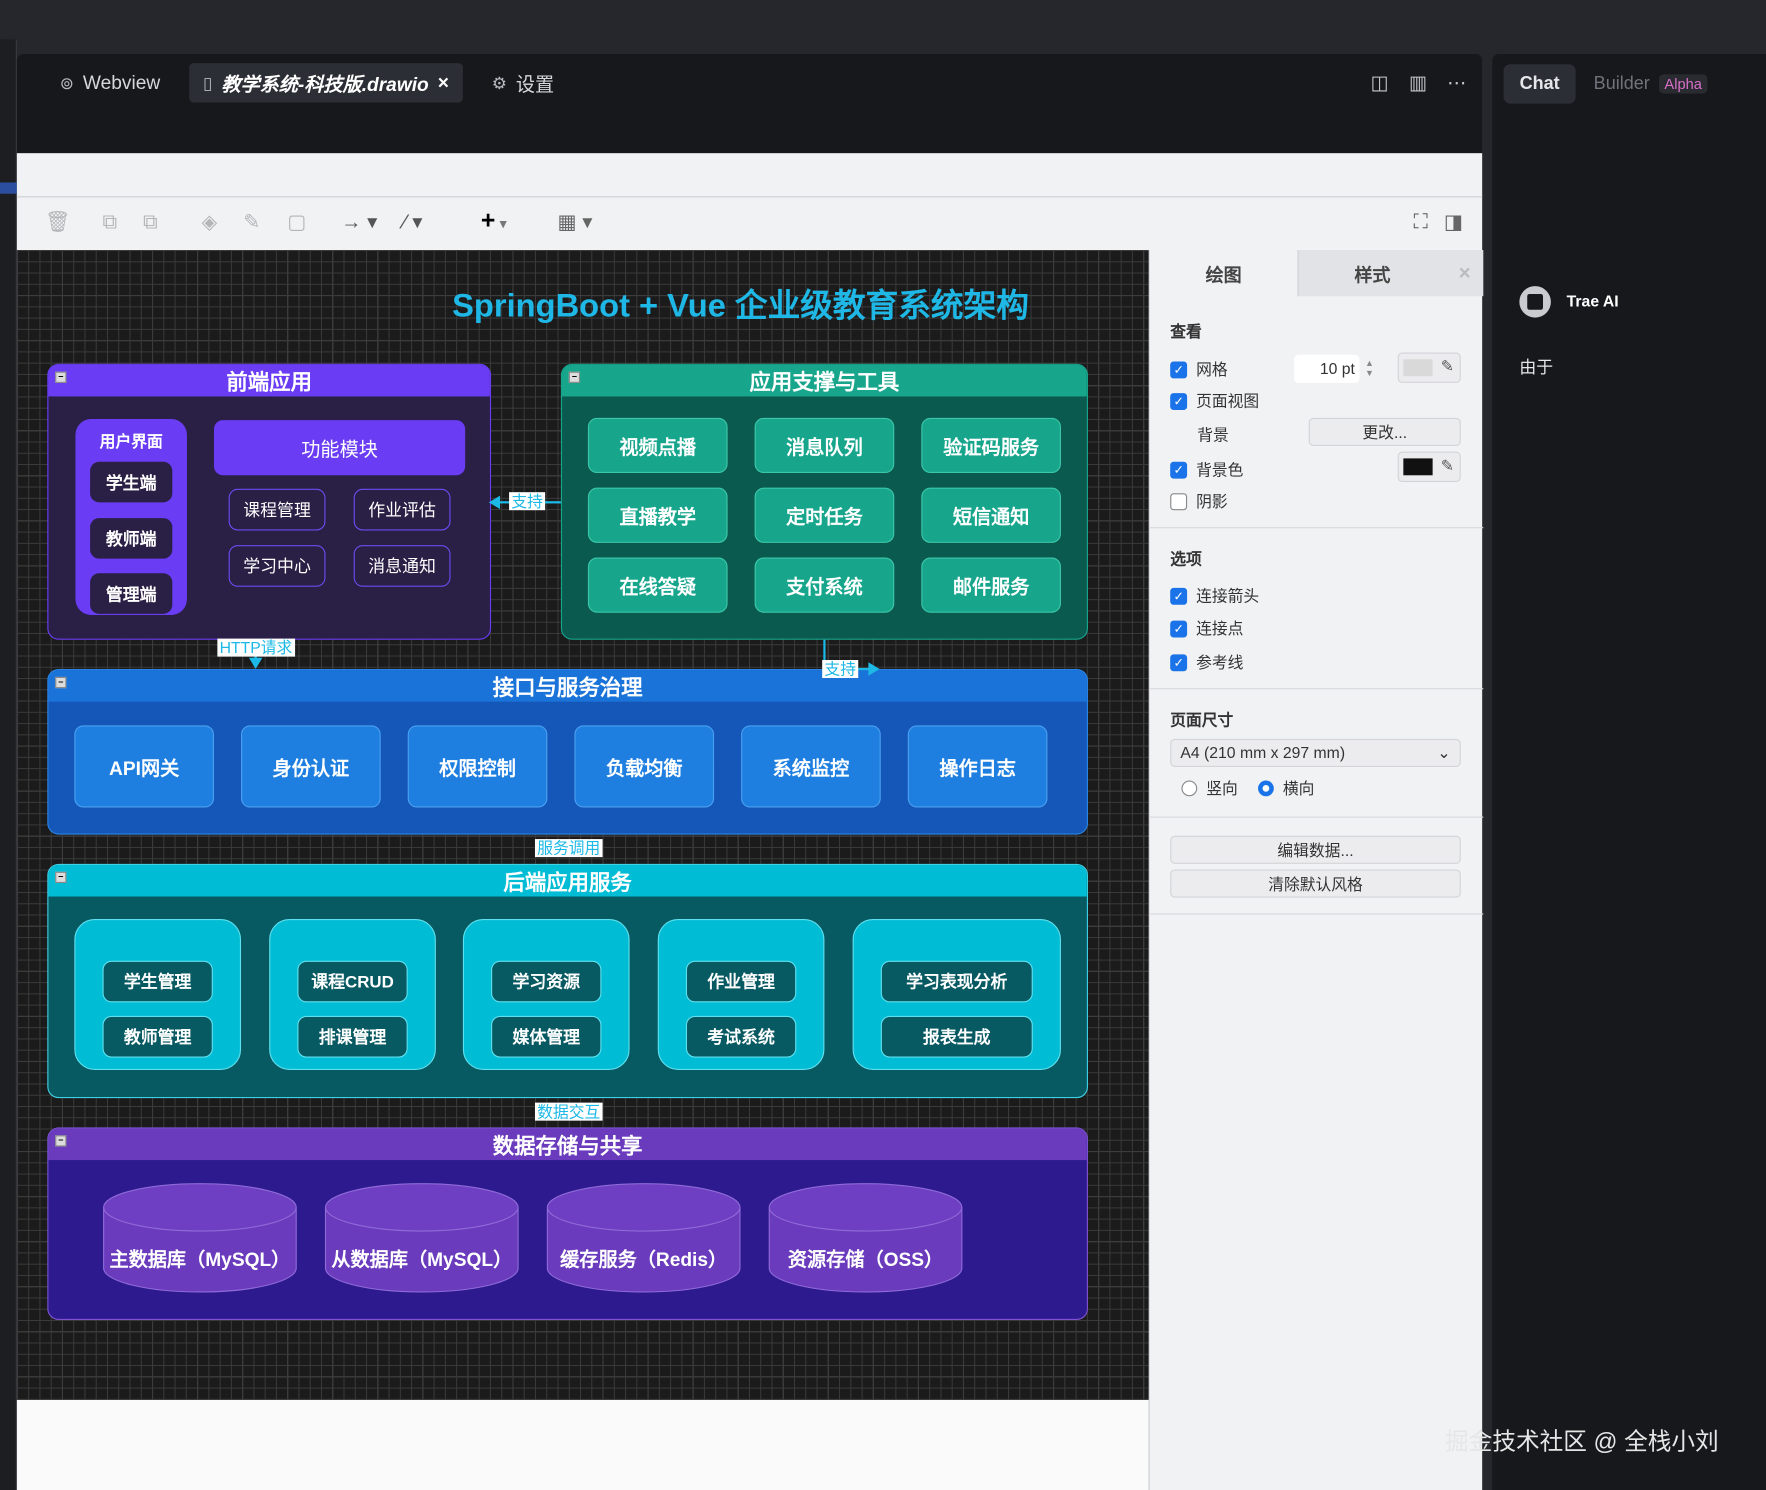 The width and height of the screenshot is (1766, 1490). Describe the element at coordinates (991, 445) in the screenshot. I see `support-node: 验证码服务` at that location.